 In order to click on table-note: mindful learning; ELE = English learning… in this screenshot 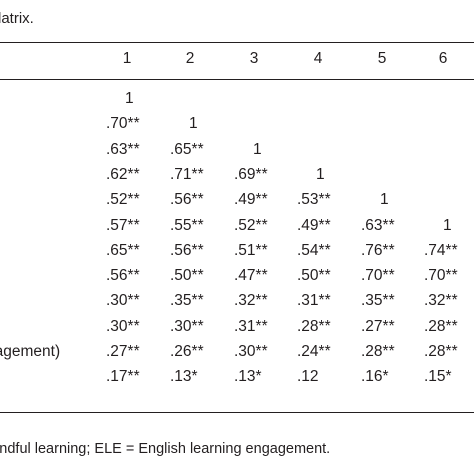, I will do `click(165, 449)`.